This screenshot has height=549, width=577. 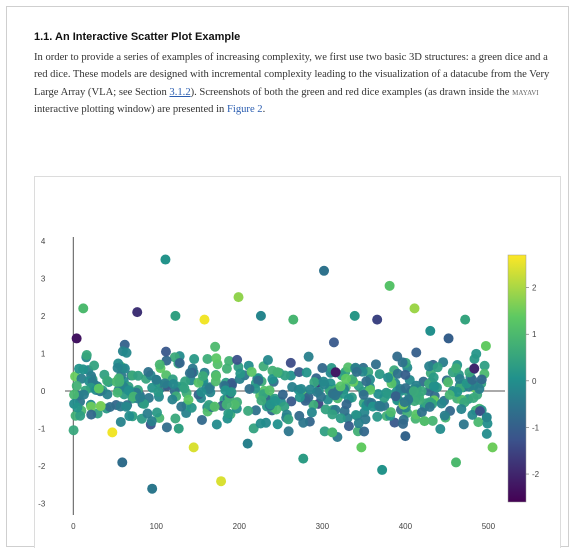 I want to click on paragraph-text-4: ., so click(x=264, y=110).